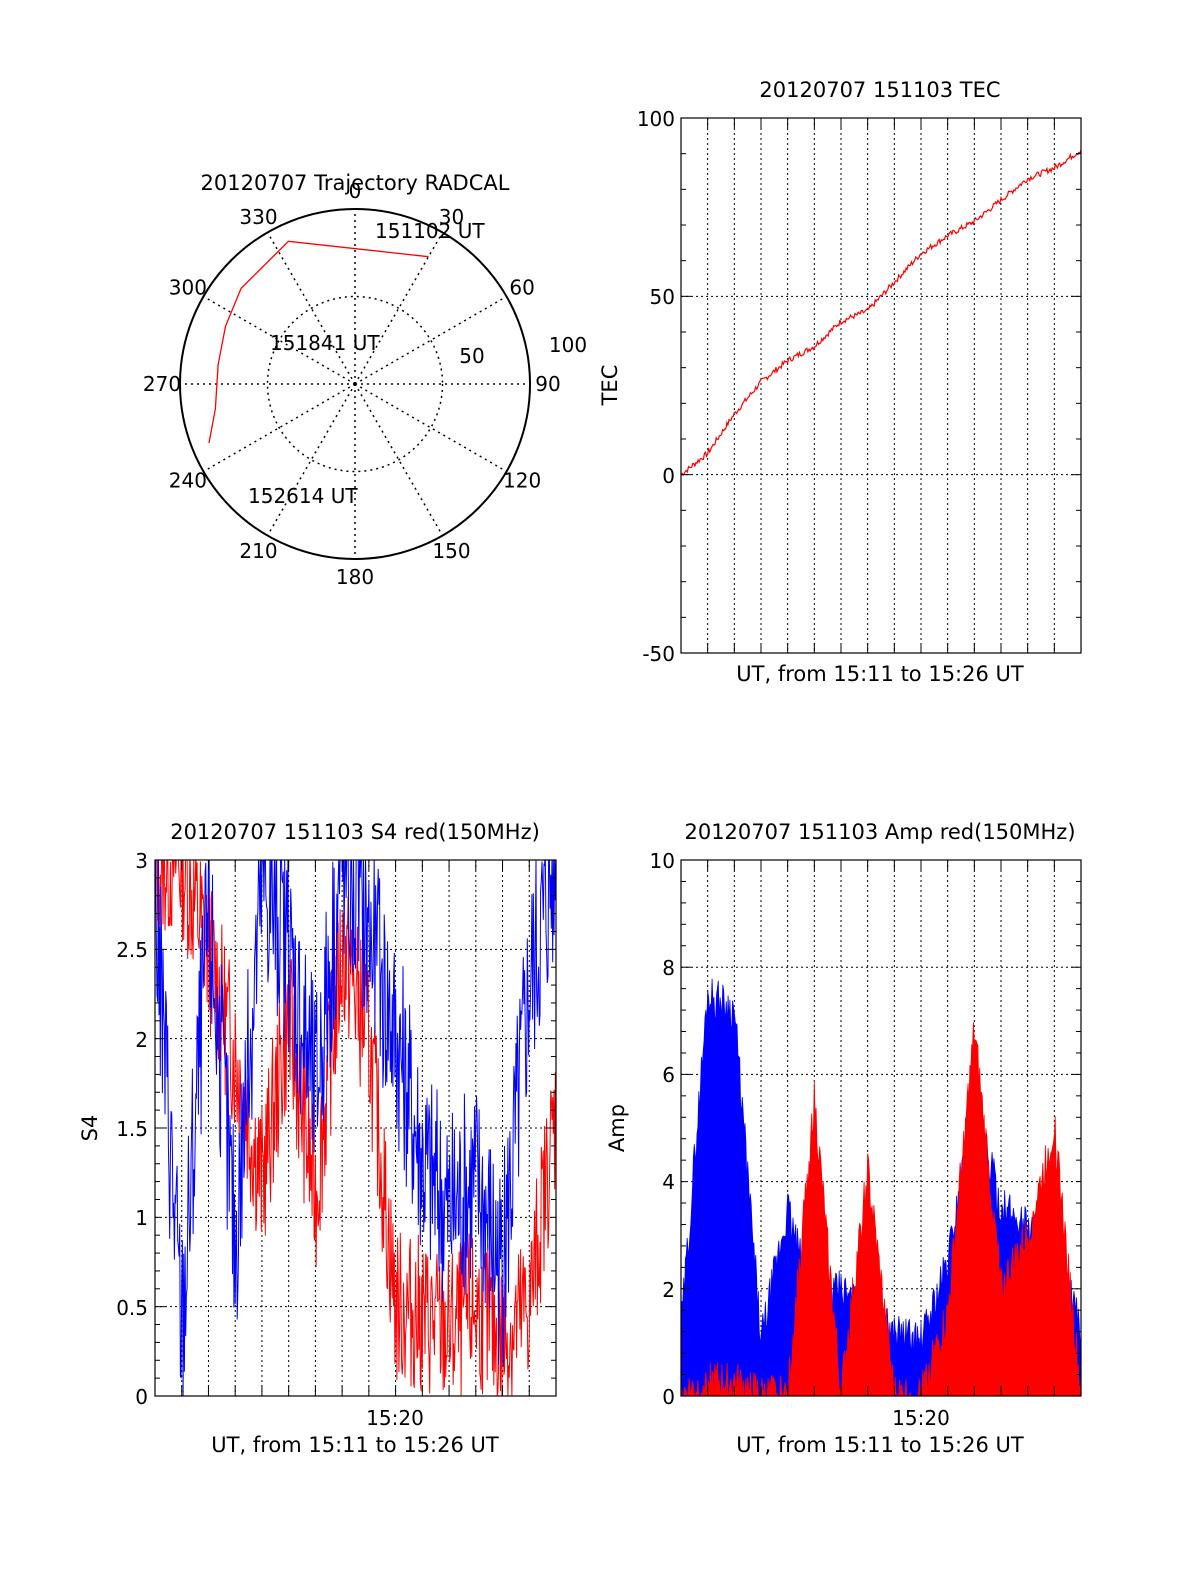 The image size is (1200, 1575). Describe the element at coordinates (880, 1445) in the screenshot. I see `amp-xlabel: UT, from 15:11 to 15:26 UT` at that location.